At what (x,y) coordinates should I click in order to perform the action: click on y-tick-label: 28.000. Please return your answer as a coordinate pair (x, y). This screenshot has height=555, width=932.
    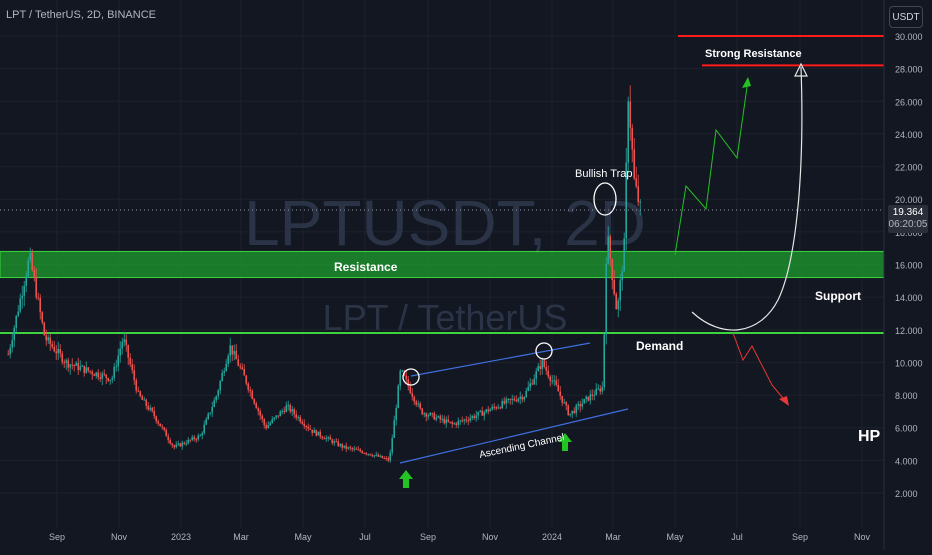
    Looking at the image, I should click on (909, 70).